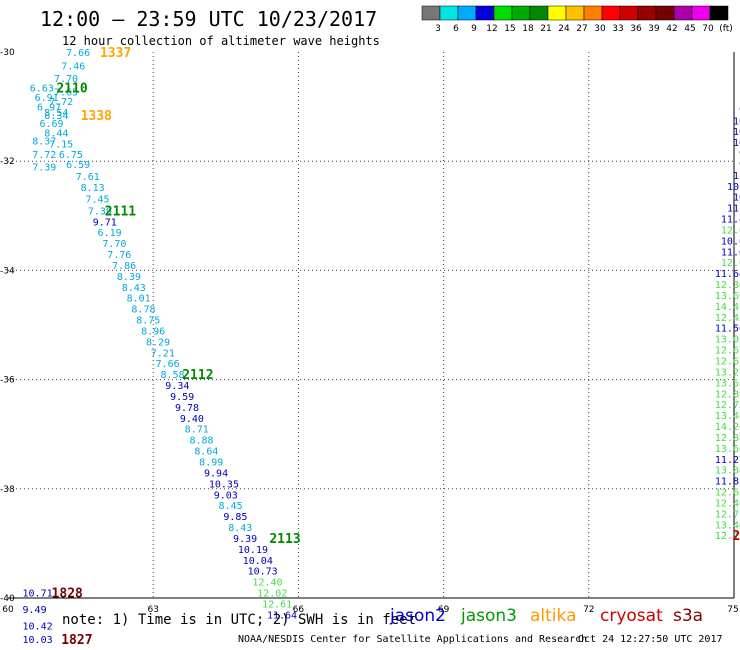 The image size is (740, 650). What do you see at coordinates (727, 471) in the screenshot?
I see `wave-height-label: 13.84` at bounding box center [727, 471].